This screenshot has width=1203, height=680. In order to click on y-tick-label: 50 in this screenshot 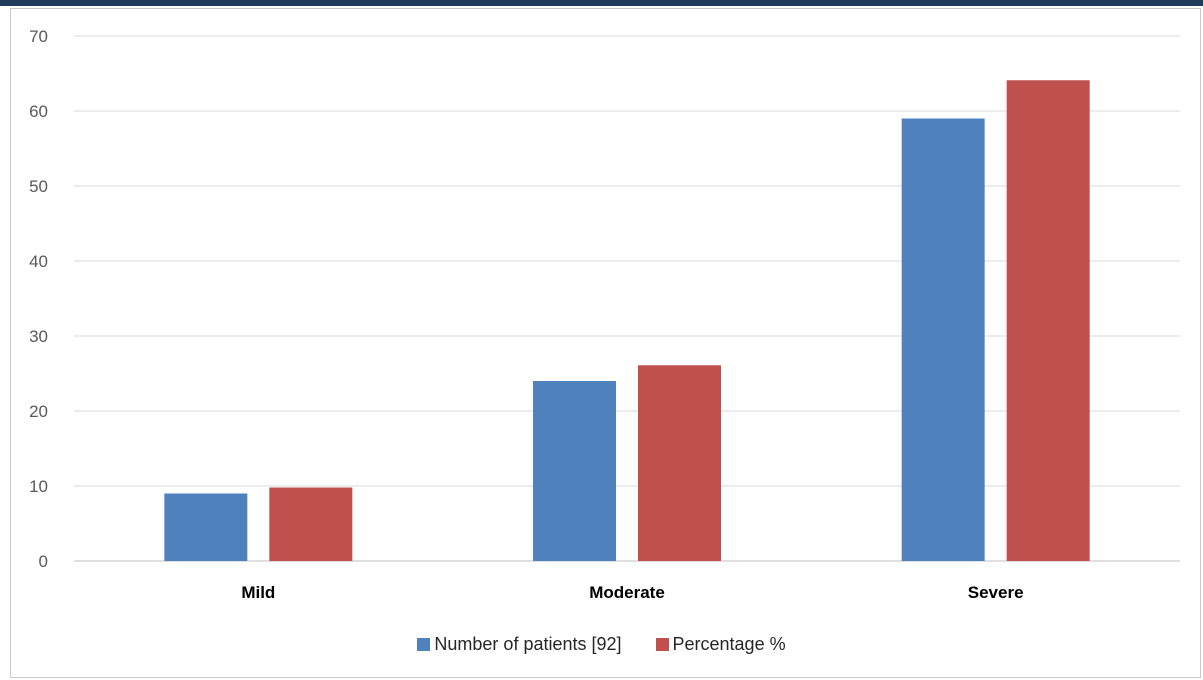, I will do `click(38, 186)`.